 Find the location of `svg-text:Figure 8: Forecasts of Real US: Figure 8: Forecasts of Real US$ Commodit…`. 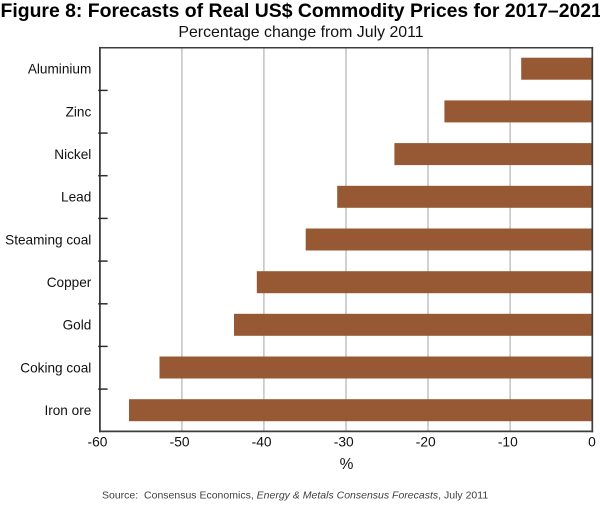

svg-text:Figure 8: Forecasts of Real US: Figure 8: Forecasts of Real US$ Commodit… is located at coordinates (300, 11).